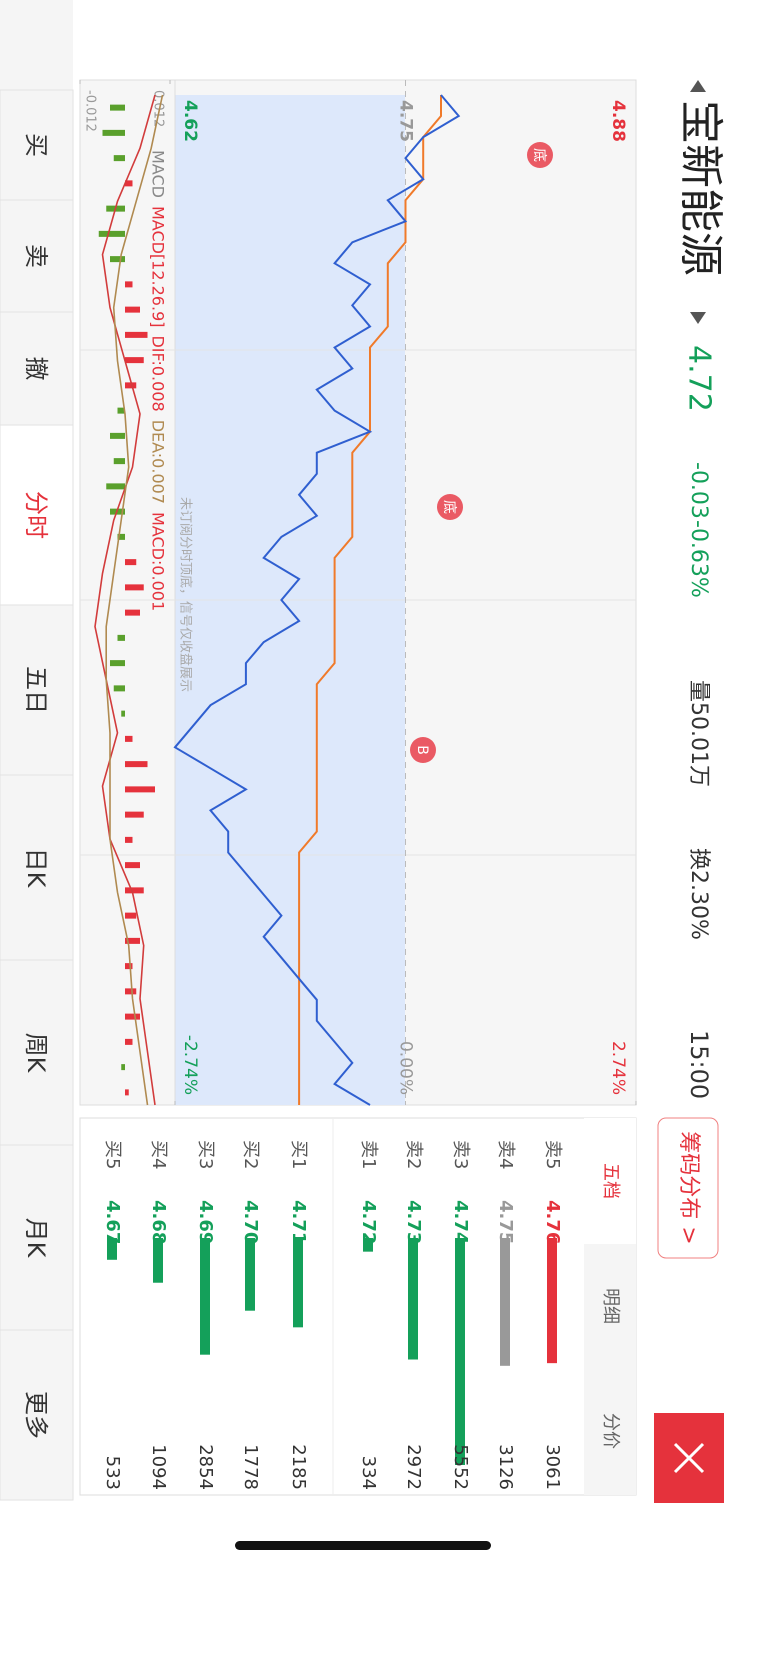 Image resolution: width=768 pixels, height=1663 pixels. Describe the element at coordinates (370, 600) in the screenshot. I see `series-line` at that location.